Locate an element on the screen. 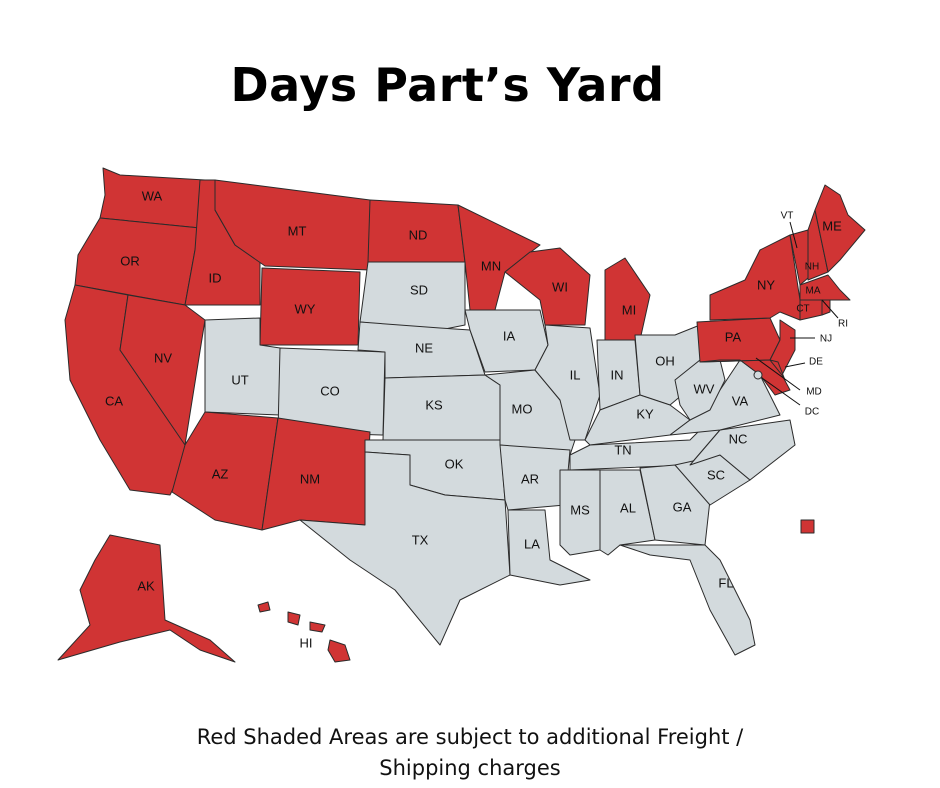 This screenshot has height=788, width=940. state-ar is located at coordinates (535, 477).